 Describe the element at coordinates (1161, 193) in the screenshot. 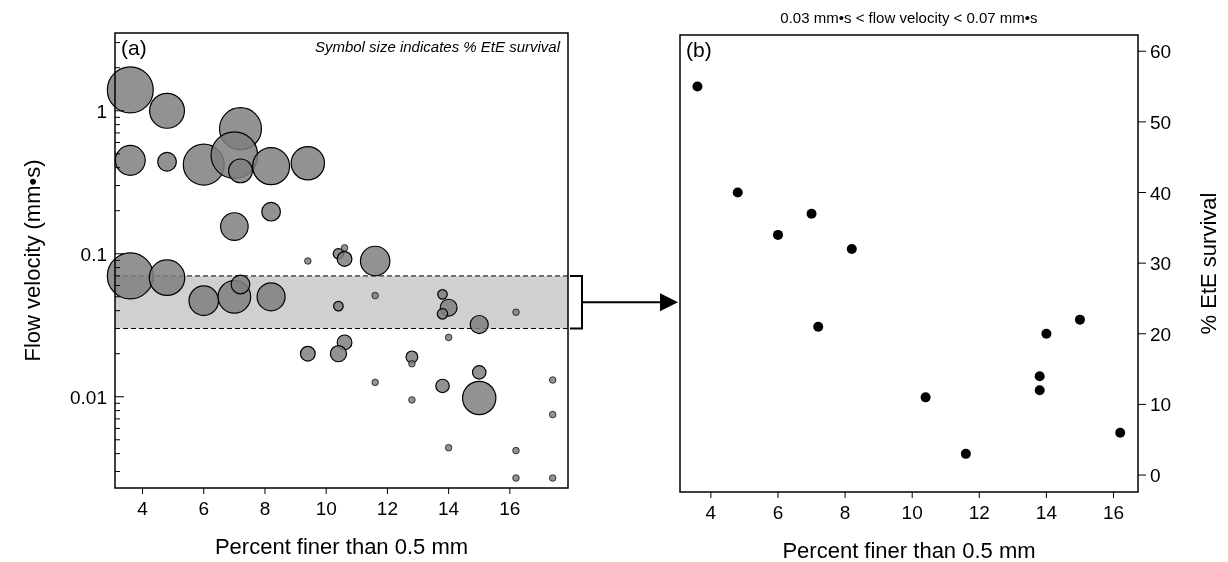

I see `y2-tick-label: 40` at that location.